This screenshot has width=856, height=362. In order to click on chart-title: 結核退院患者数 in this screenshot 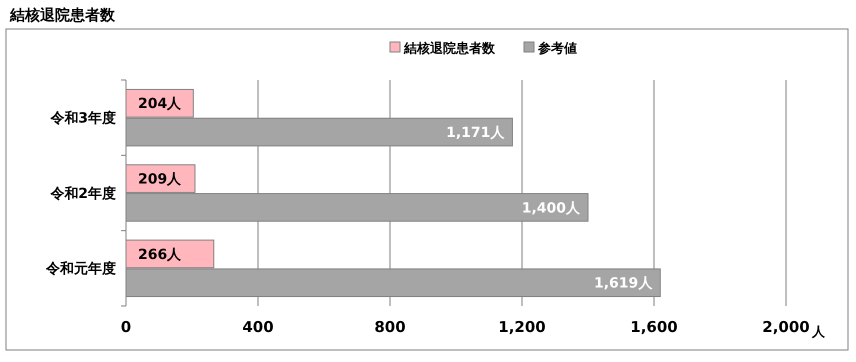, I will do `click(62, 15)`.